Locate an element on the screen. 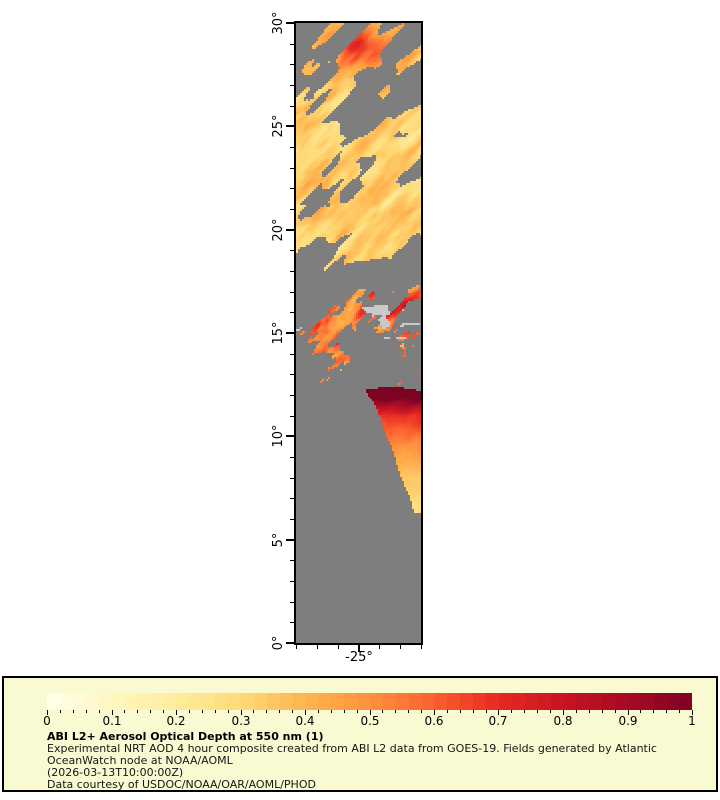 The image size is (720, 800). colorbar-tick-label: 0.9 is located at coordinates (628, 721).